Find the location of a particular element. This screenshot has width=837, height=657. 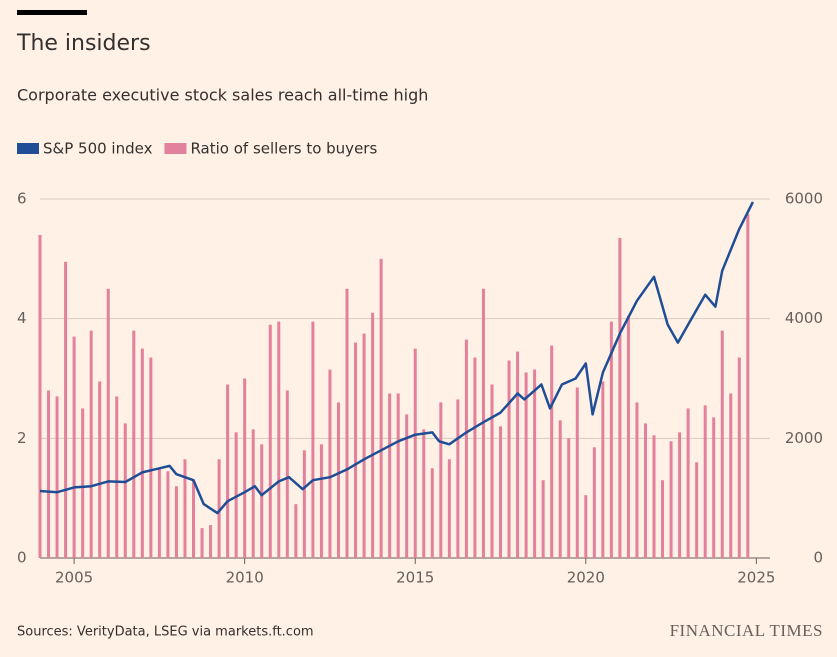

chart-title: The insiders is located at coordinates (83, 43).